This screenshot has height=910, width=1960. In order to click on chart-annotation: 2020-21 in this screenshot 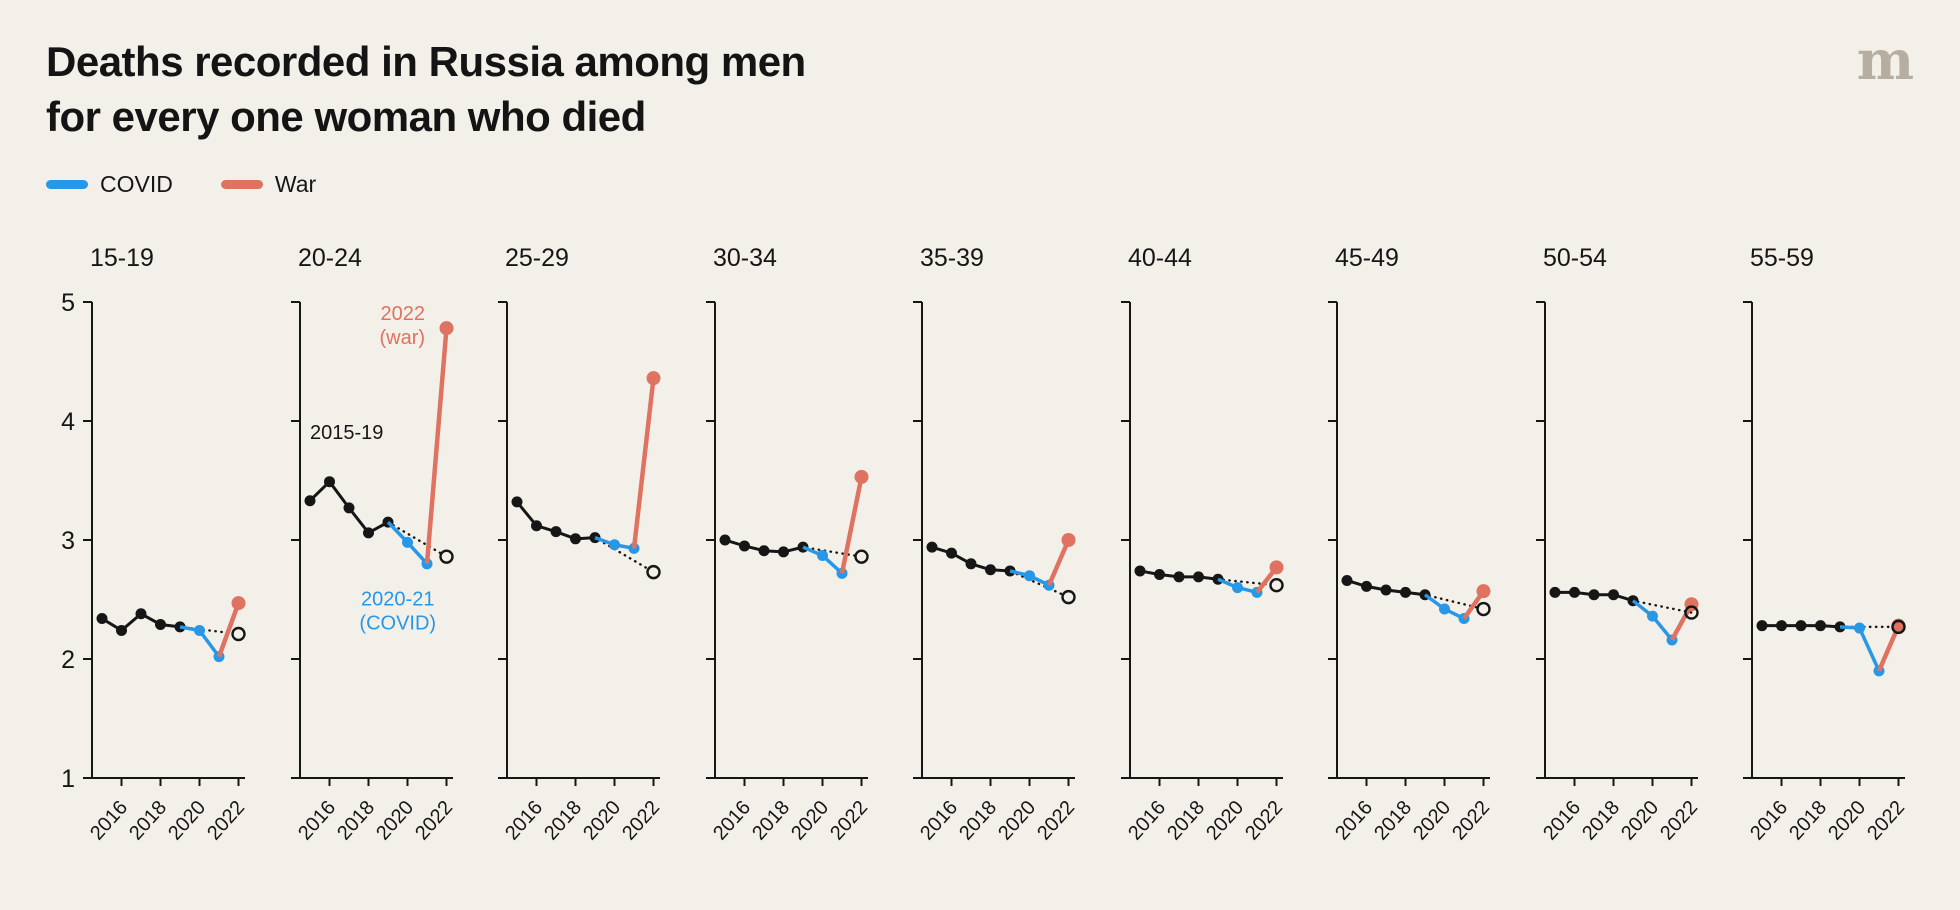, I will do `click(397, 599)`.